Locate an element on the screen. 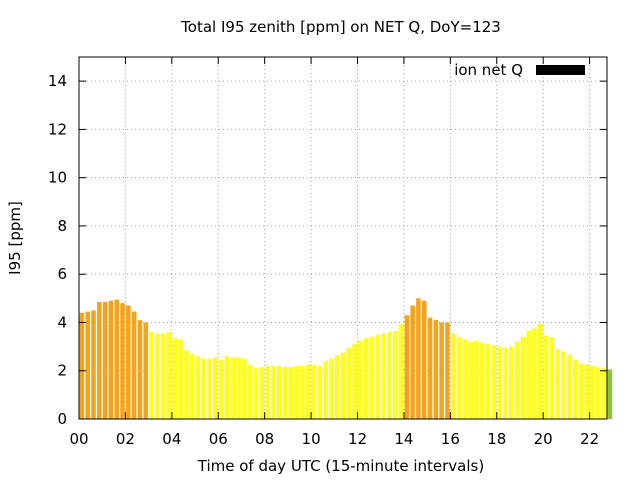 The height and width of the screenshot is (480, 640). x-tick-label: 06 is located at coordinates (218, 439).